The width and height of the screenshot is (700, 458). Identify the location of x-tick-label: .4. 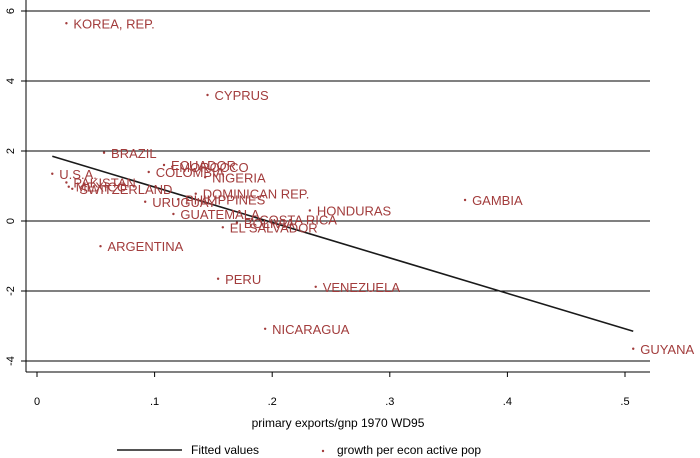
(507, 402).